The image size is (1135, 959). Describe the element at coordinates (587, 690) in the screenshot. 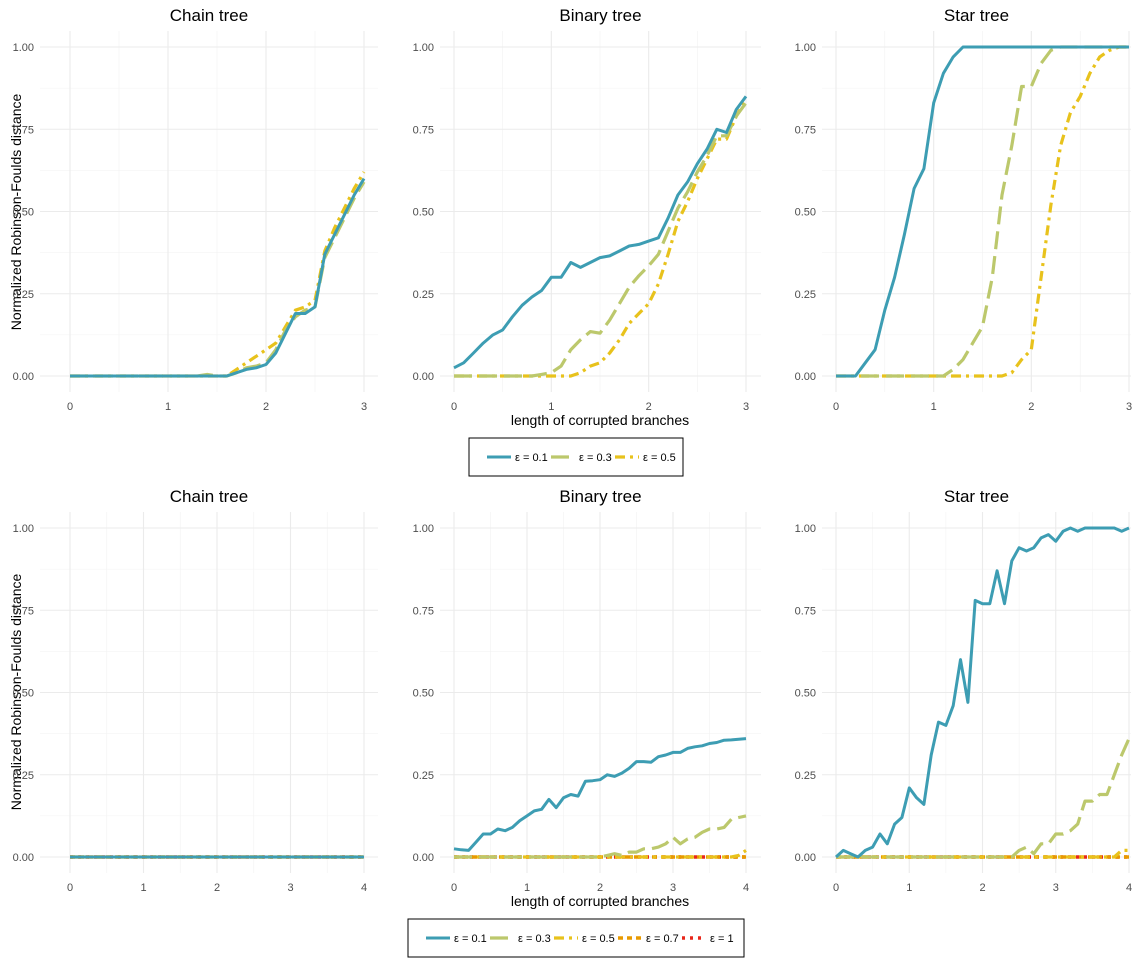

I see `chart-panel-5: 0.00 0.25 0.50 0.75 1.00 0 1 2 3 4 Binary tree` at that location.